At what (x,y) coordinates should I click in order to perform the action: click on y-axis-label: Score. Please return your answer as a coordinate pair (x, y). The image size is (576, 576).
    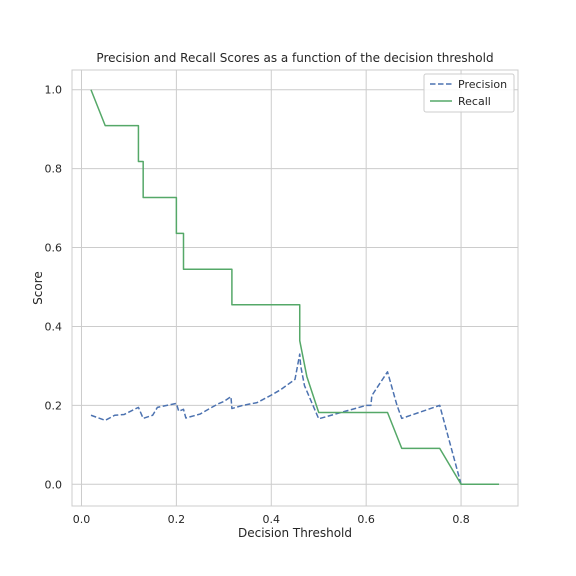
    Looking at the image, I should click on (38, 288).